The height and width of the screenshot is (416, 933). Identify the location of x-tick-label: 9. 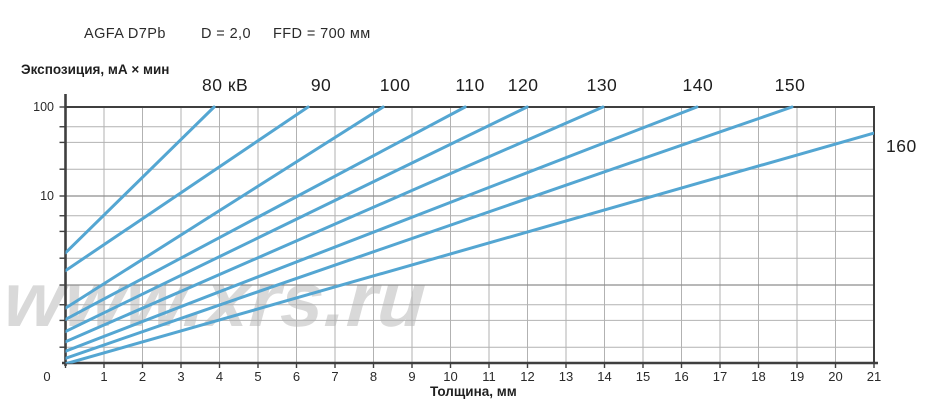
(411, 376).